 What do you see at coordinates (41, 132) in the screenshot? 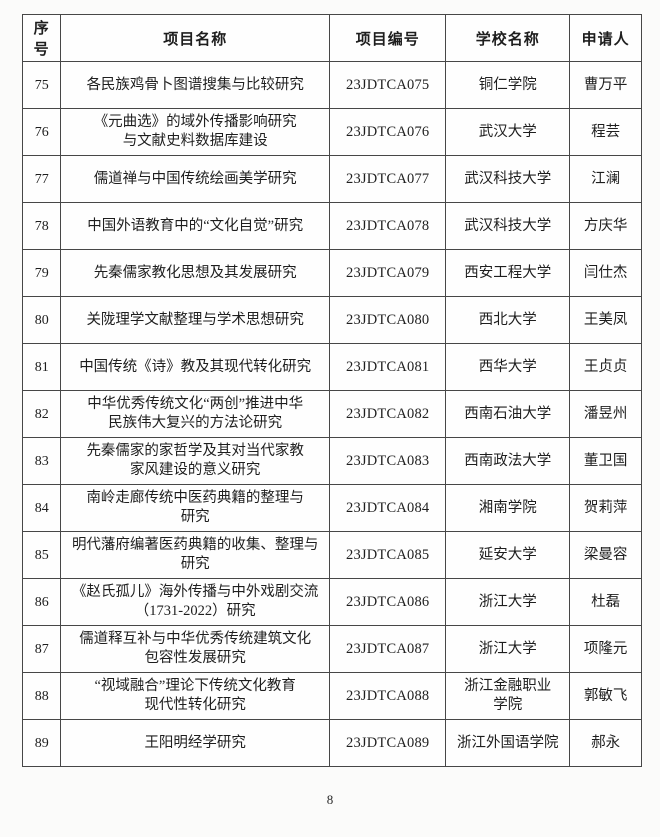
I see `cell-serial: 76` at bounding box center [41, 132].